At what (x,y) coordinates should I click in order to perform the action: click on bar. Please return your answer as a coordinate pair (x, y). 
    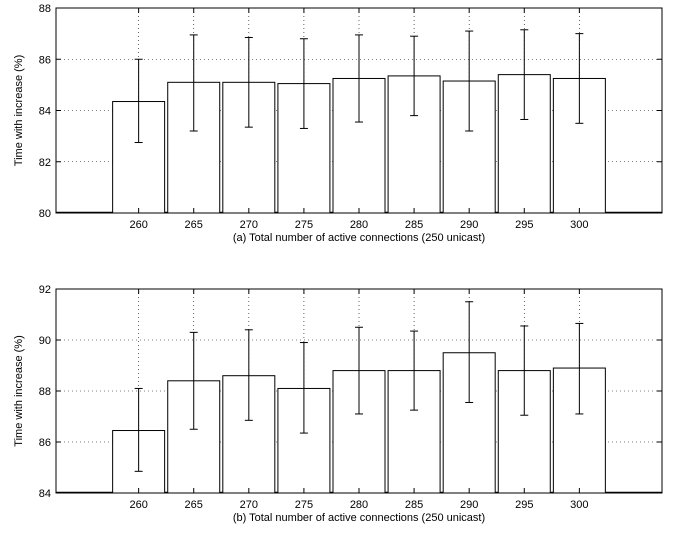
    Looking at the image, I should click on (249, 434).